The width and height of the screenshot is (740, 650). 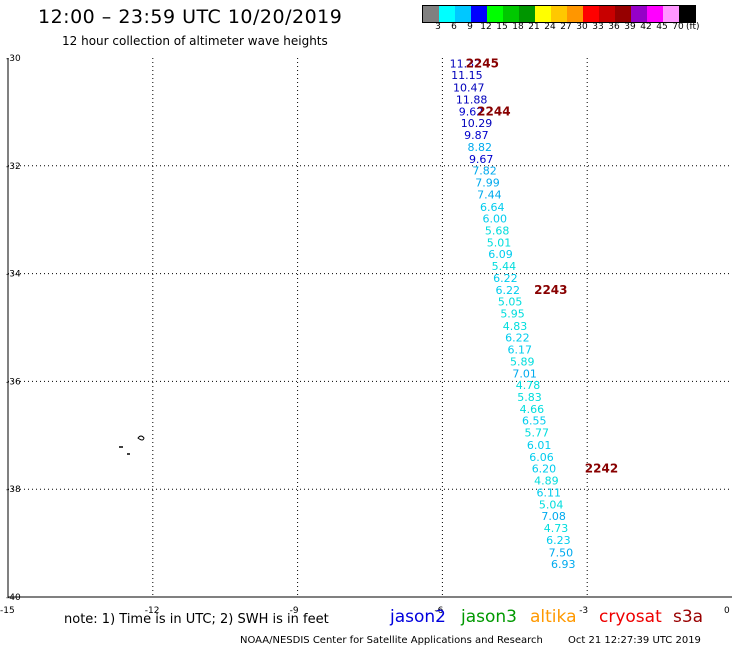 I want to click on data-point-label: 5.01, so click(x=499, y=242).